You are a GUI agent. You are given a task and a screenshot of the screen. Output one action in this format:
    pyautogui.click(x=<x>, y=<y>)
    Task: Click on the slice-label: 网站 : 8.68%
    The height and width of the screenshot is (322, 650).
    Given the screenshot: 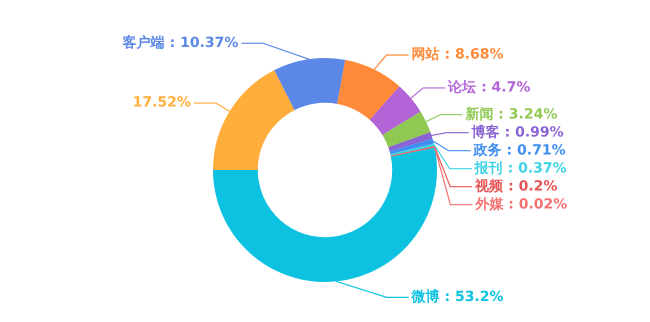 What is the action you would take?
    pyautogui.click(x=458, y=54)
    